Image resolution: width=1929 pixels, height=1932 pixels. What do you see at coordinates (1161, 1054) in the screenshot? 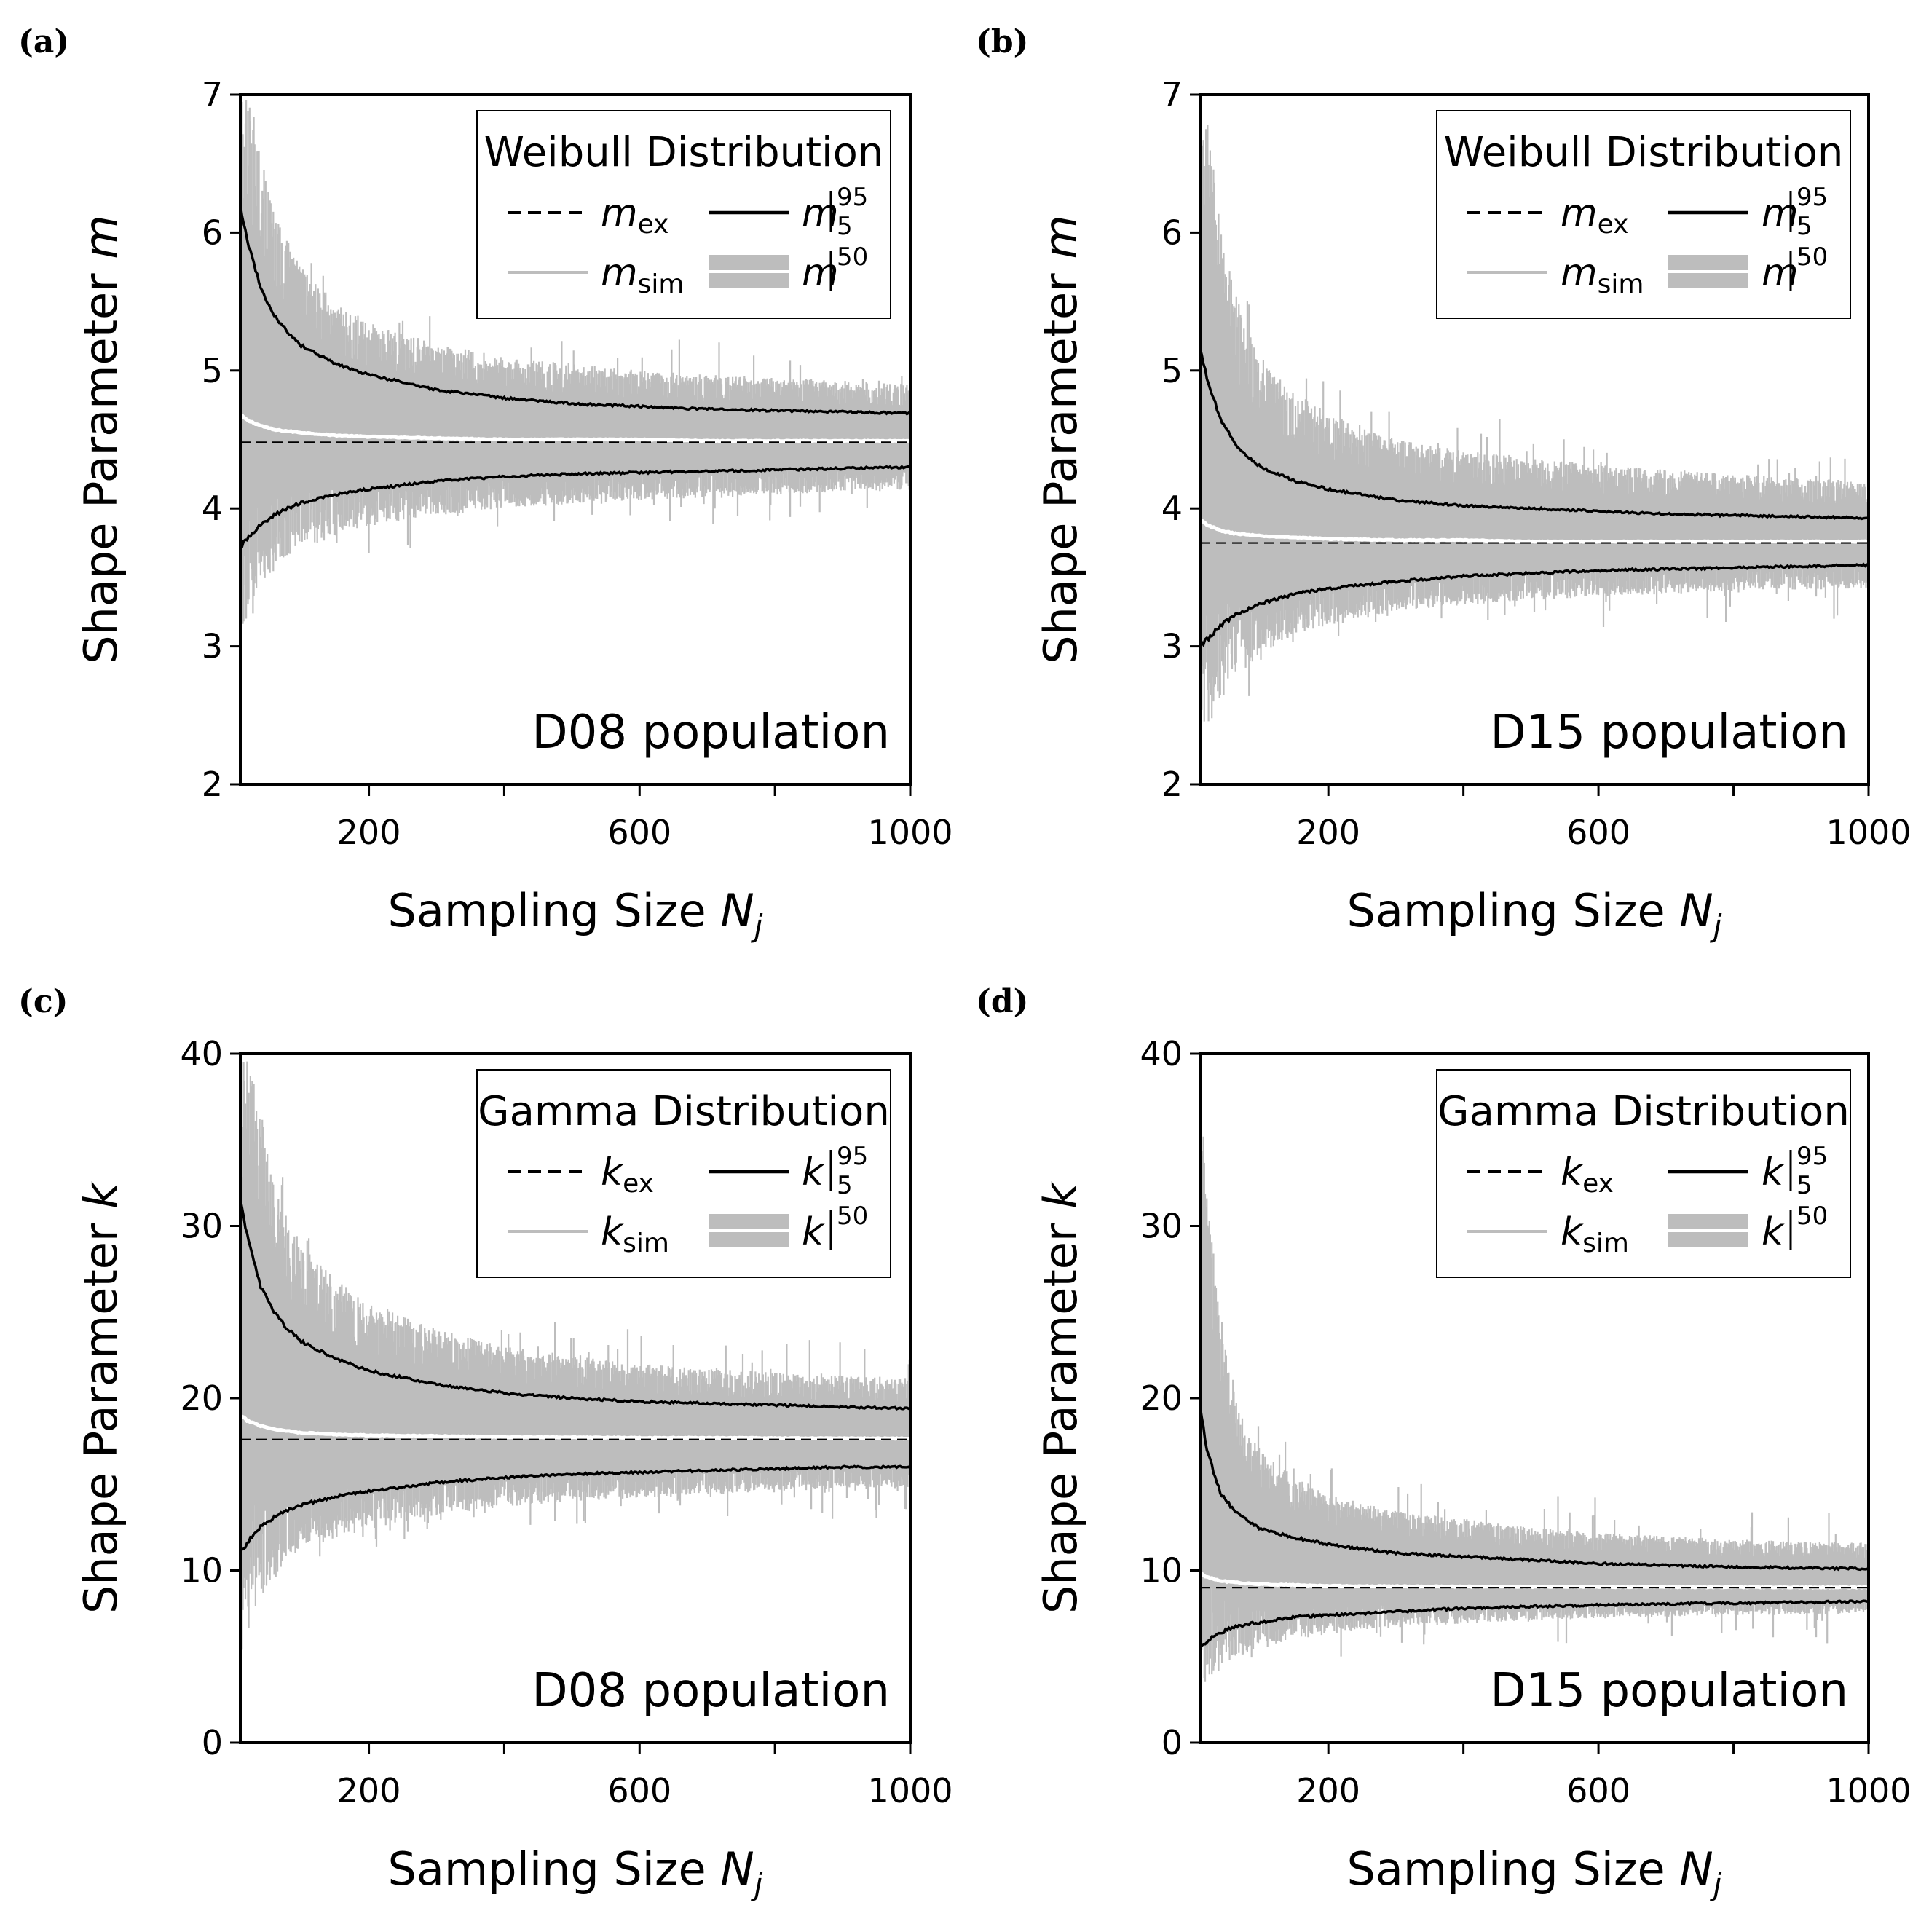
I see `y-tick-label: 40` at bounding box center [1161, 1054].